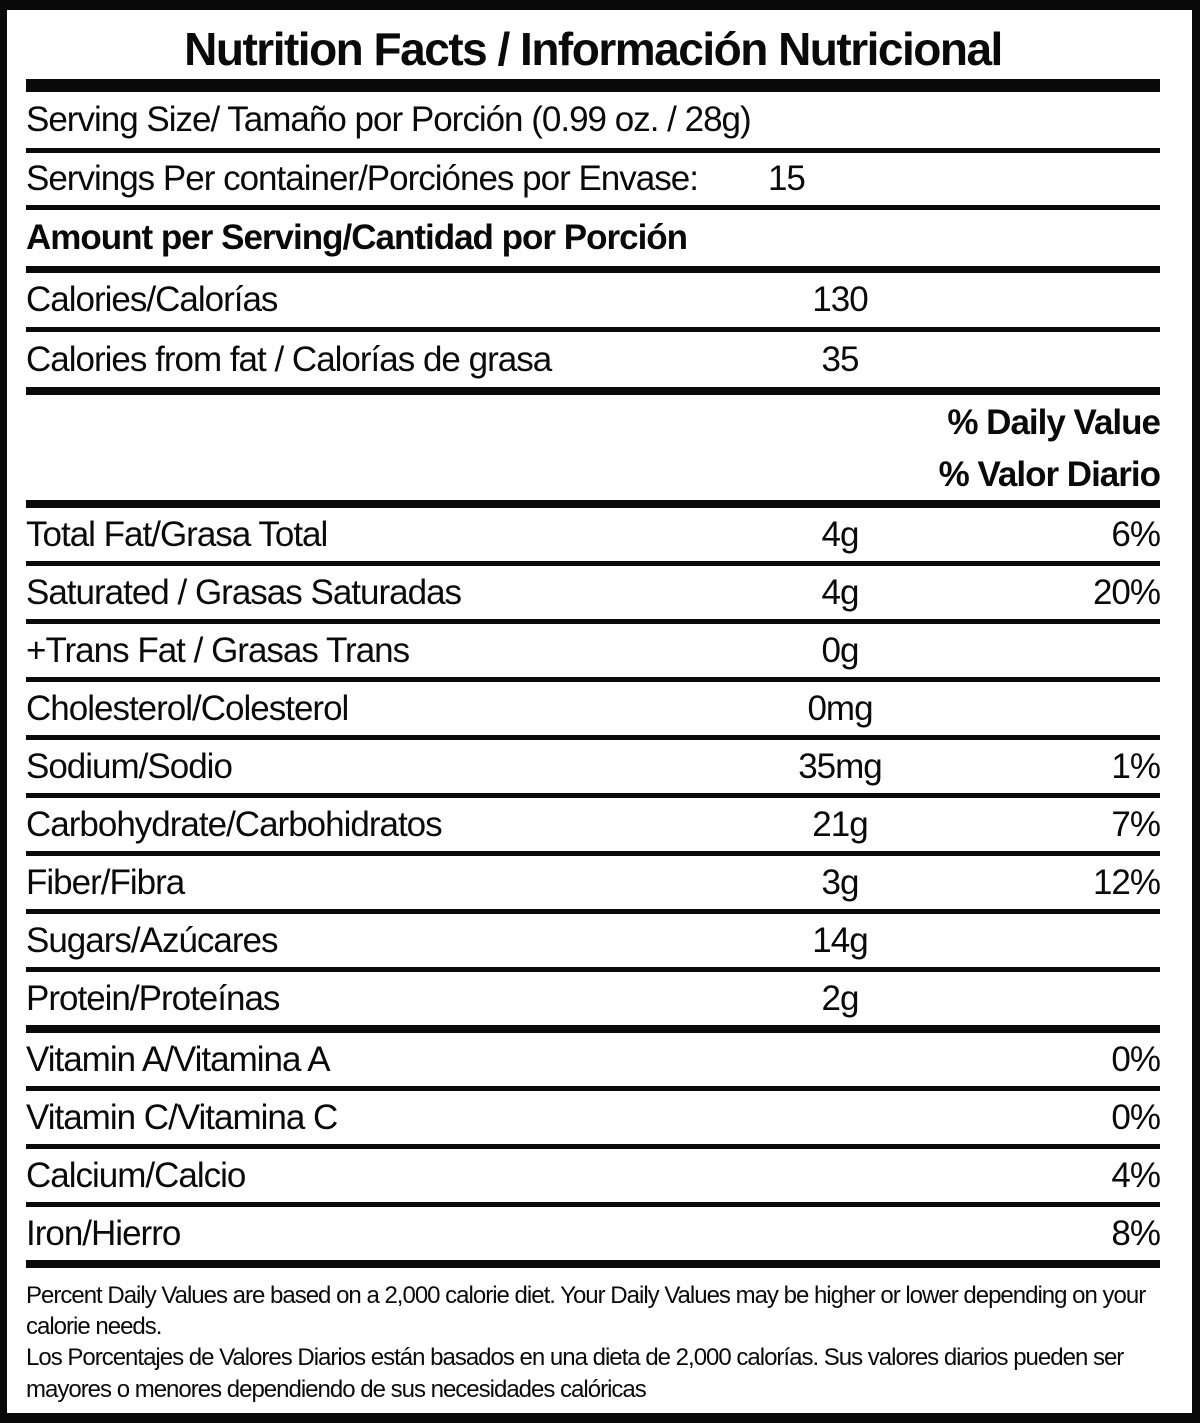 This screenshot has height=1423, width=1200. What do you see at coordinates (786, 178) in the screenshot?
I see `servings-per-container-value: 15` at bounding box center [786, 178].